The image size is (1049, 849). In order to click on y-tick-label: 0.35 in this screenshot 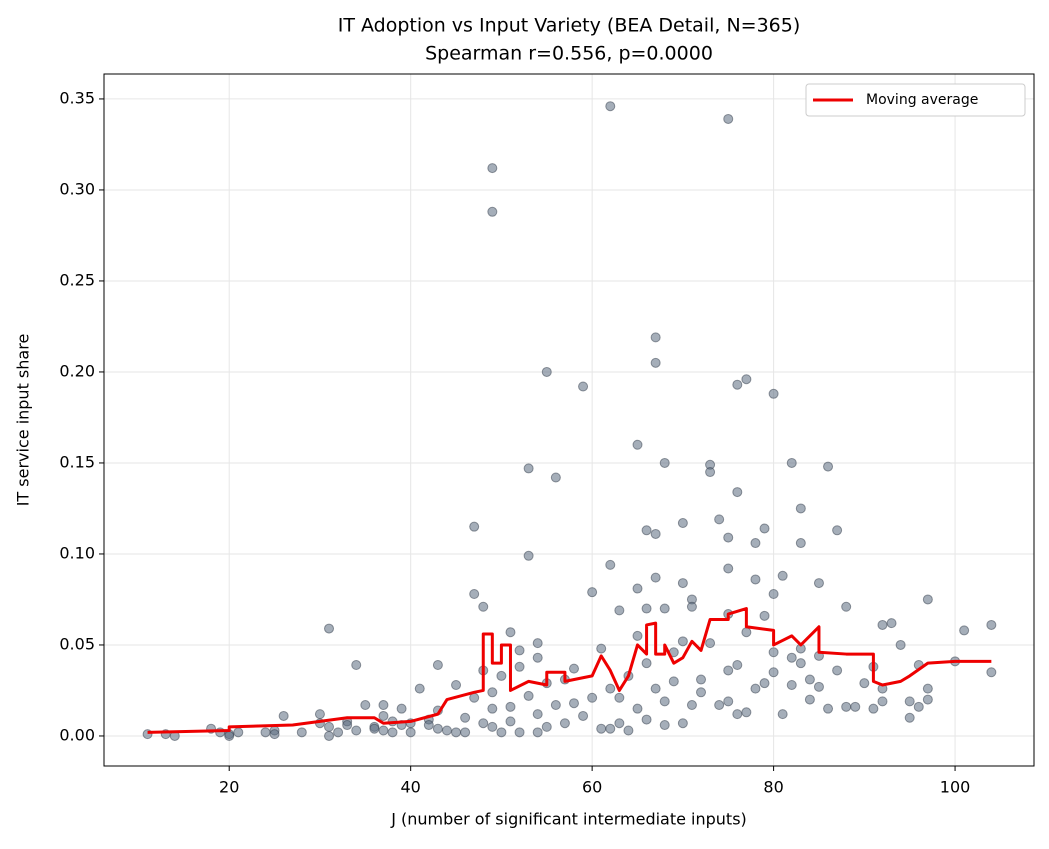, I will do `click(77, 97)`.